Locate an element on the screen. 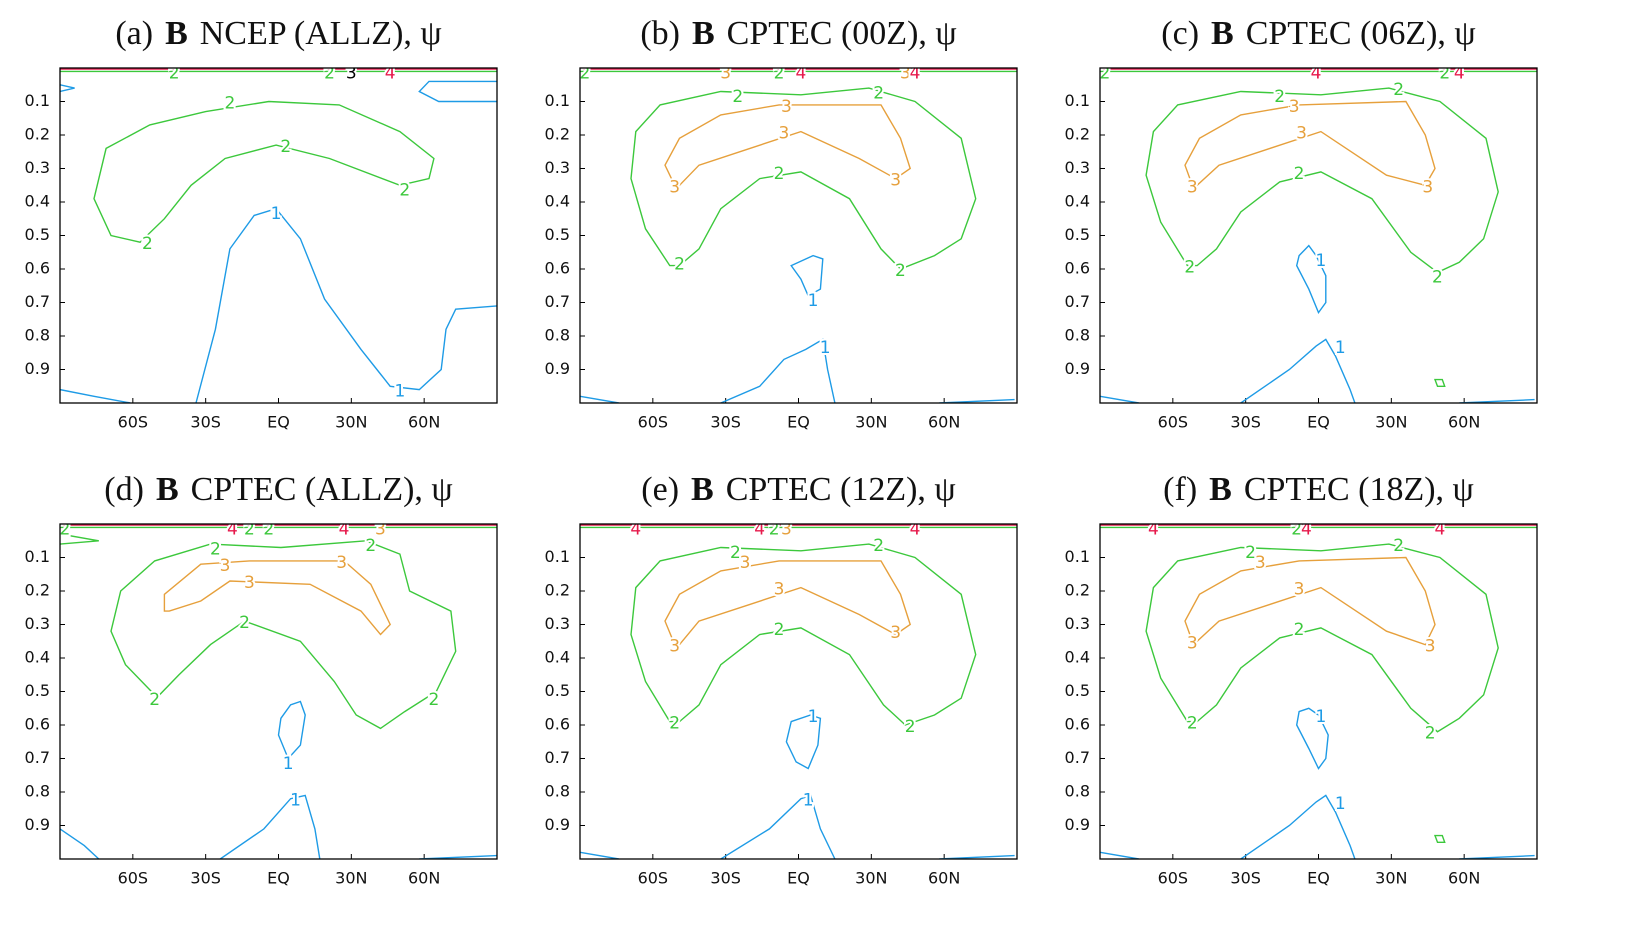 The width and height of the screenshot is (1646, 941). y-tick-label: 0.9 is located at coordinates (557, 824).